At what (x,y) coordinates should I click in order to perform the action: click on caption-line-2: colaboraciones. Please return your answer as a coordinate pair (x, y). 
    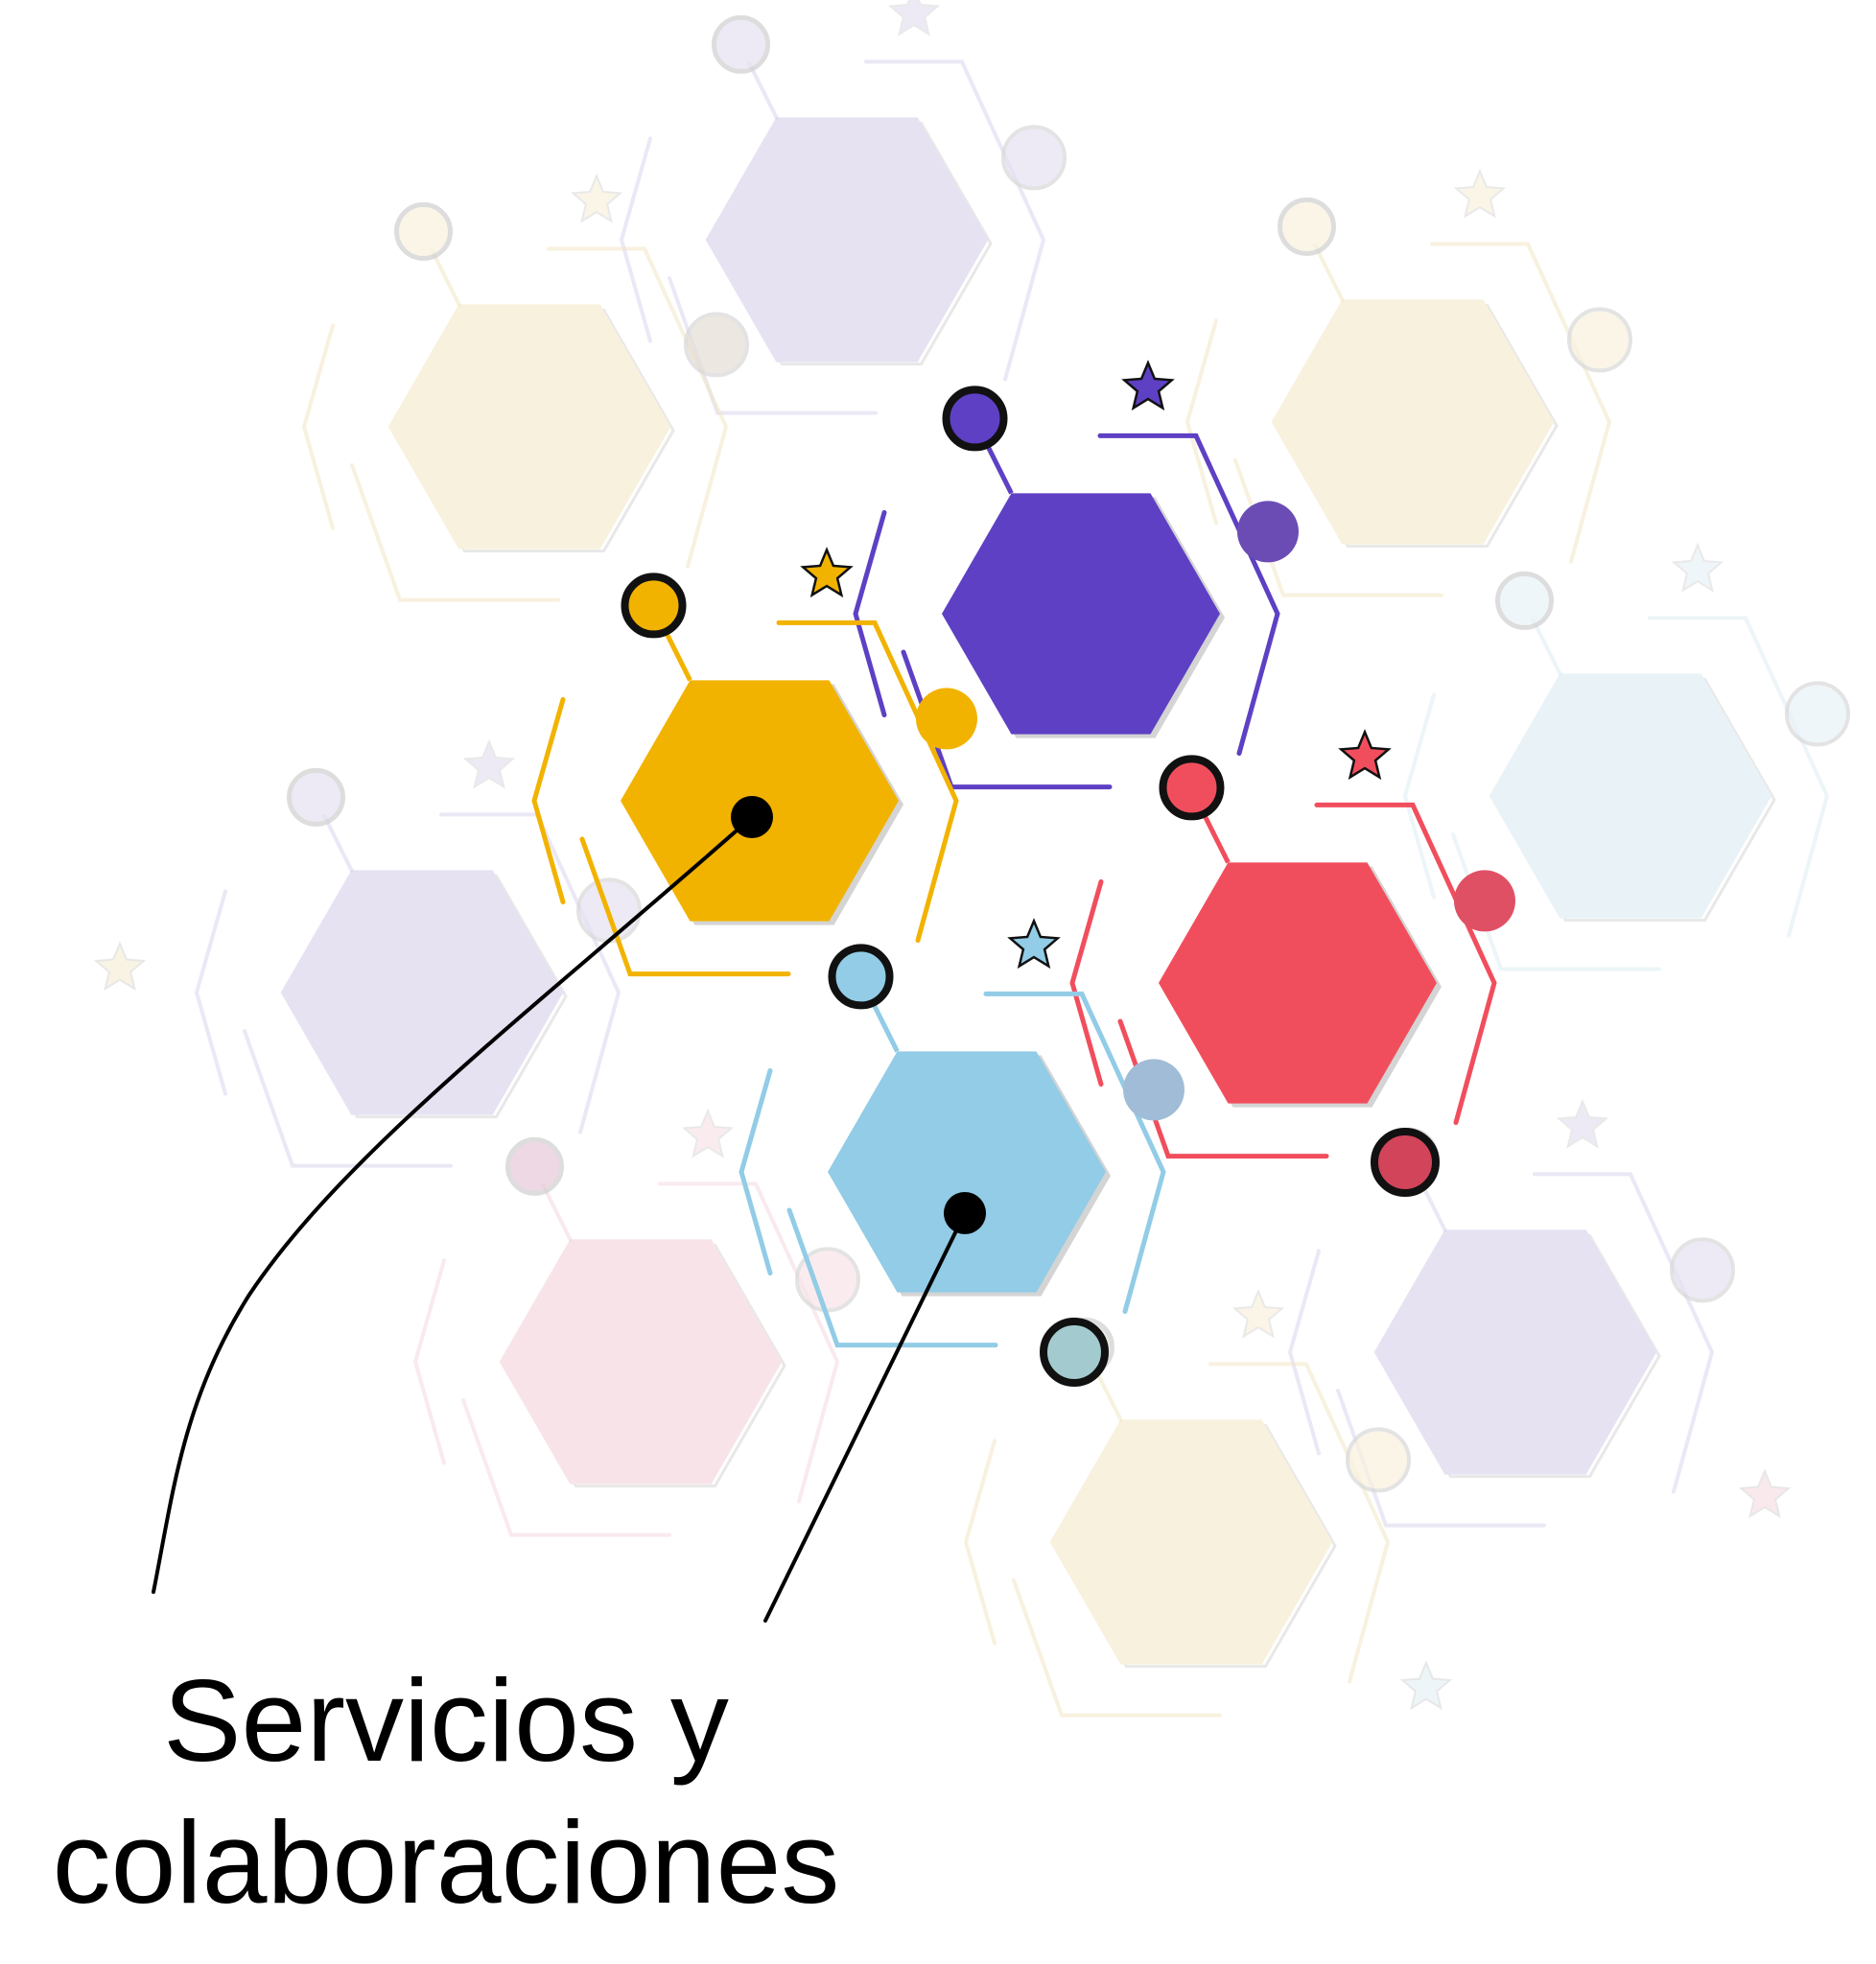
    Looking at the image, I should click on (446, 1862).